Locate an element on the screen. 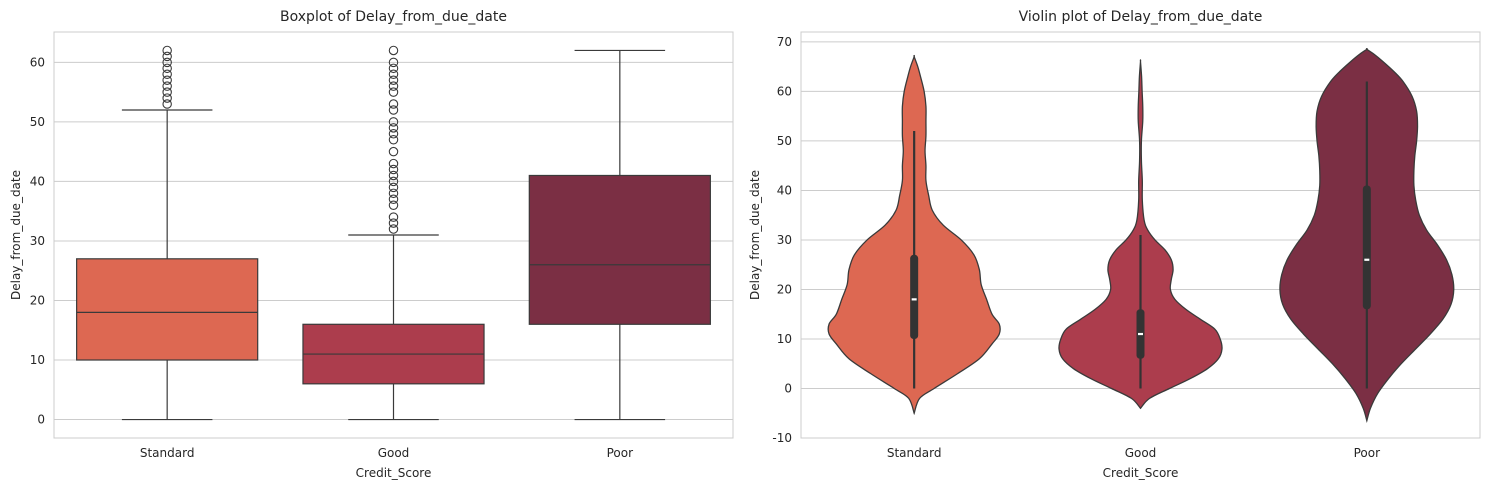 The height and width of the screenshot is (494, 1489). boxplot-y-tick-label: 10 is located at coordinates (37, 360).